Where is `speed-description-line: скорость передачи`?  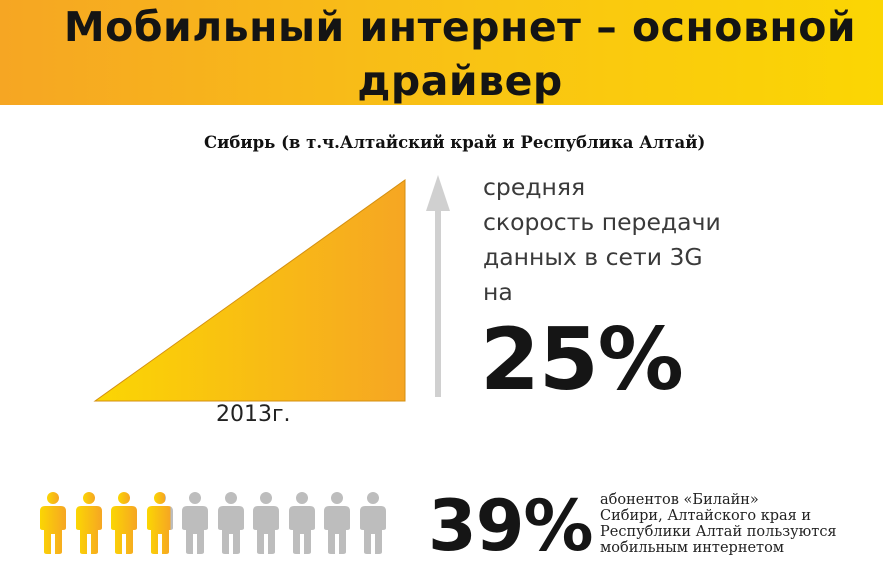 speed-description-line: скорость передачи is located at coordinates (602, 222).